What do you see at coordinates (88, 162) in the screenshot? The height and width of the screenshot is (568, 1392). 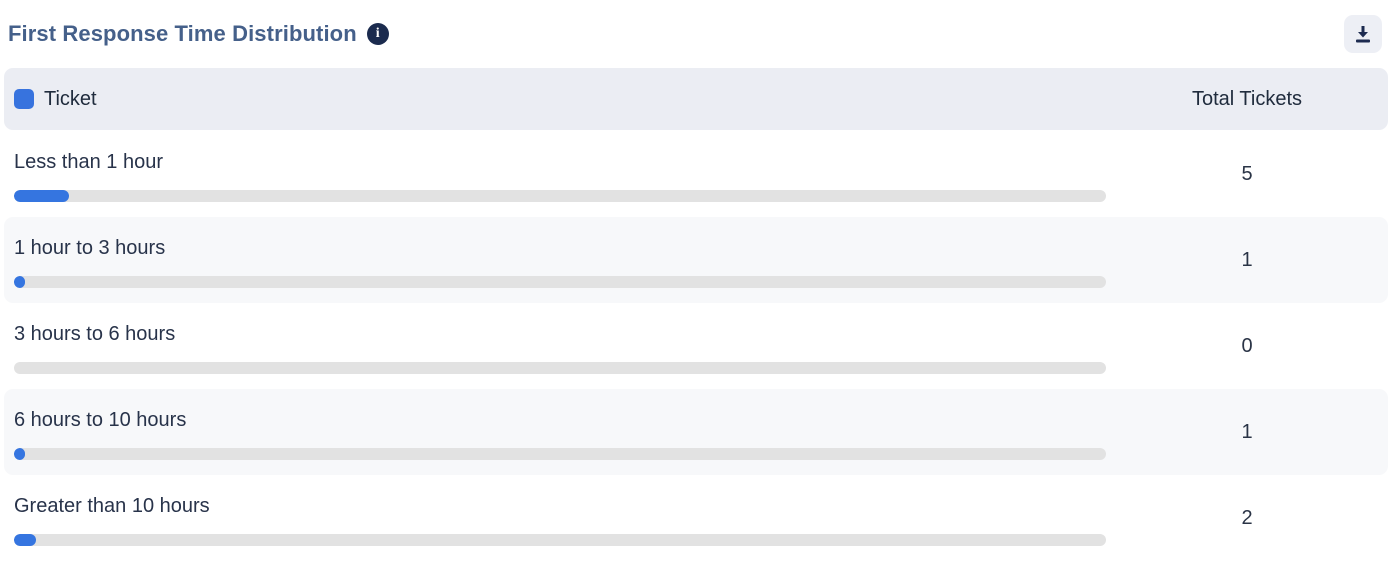 I see `row-label: Less than 1 hour` at bounding box center [88, 162].